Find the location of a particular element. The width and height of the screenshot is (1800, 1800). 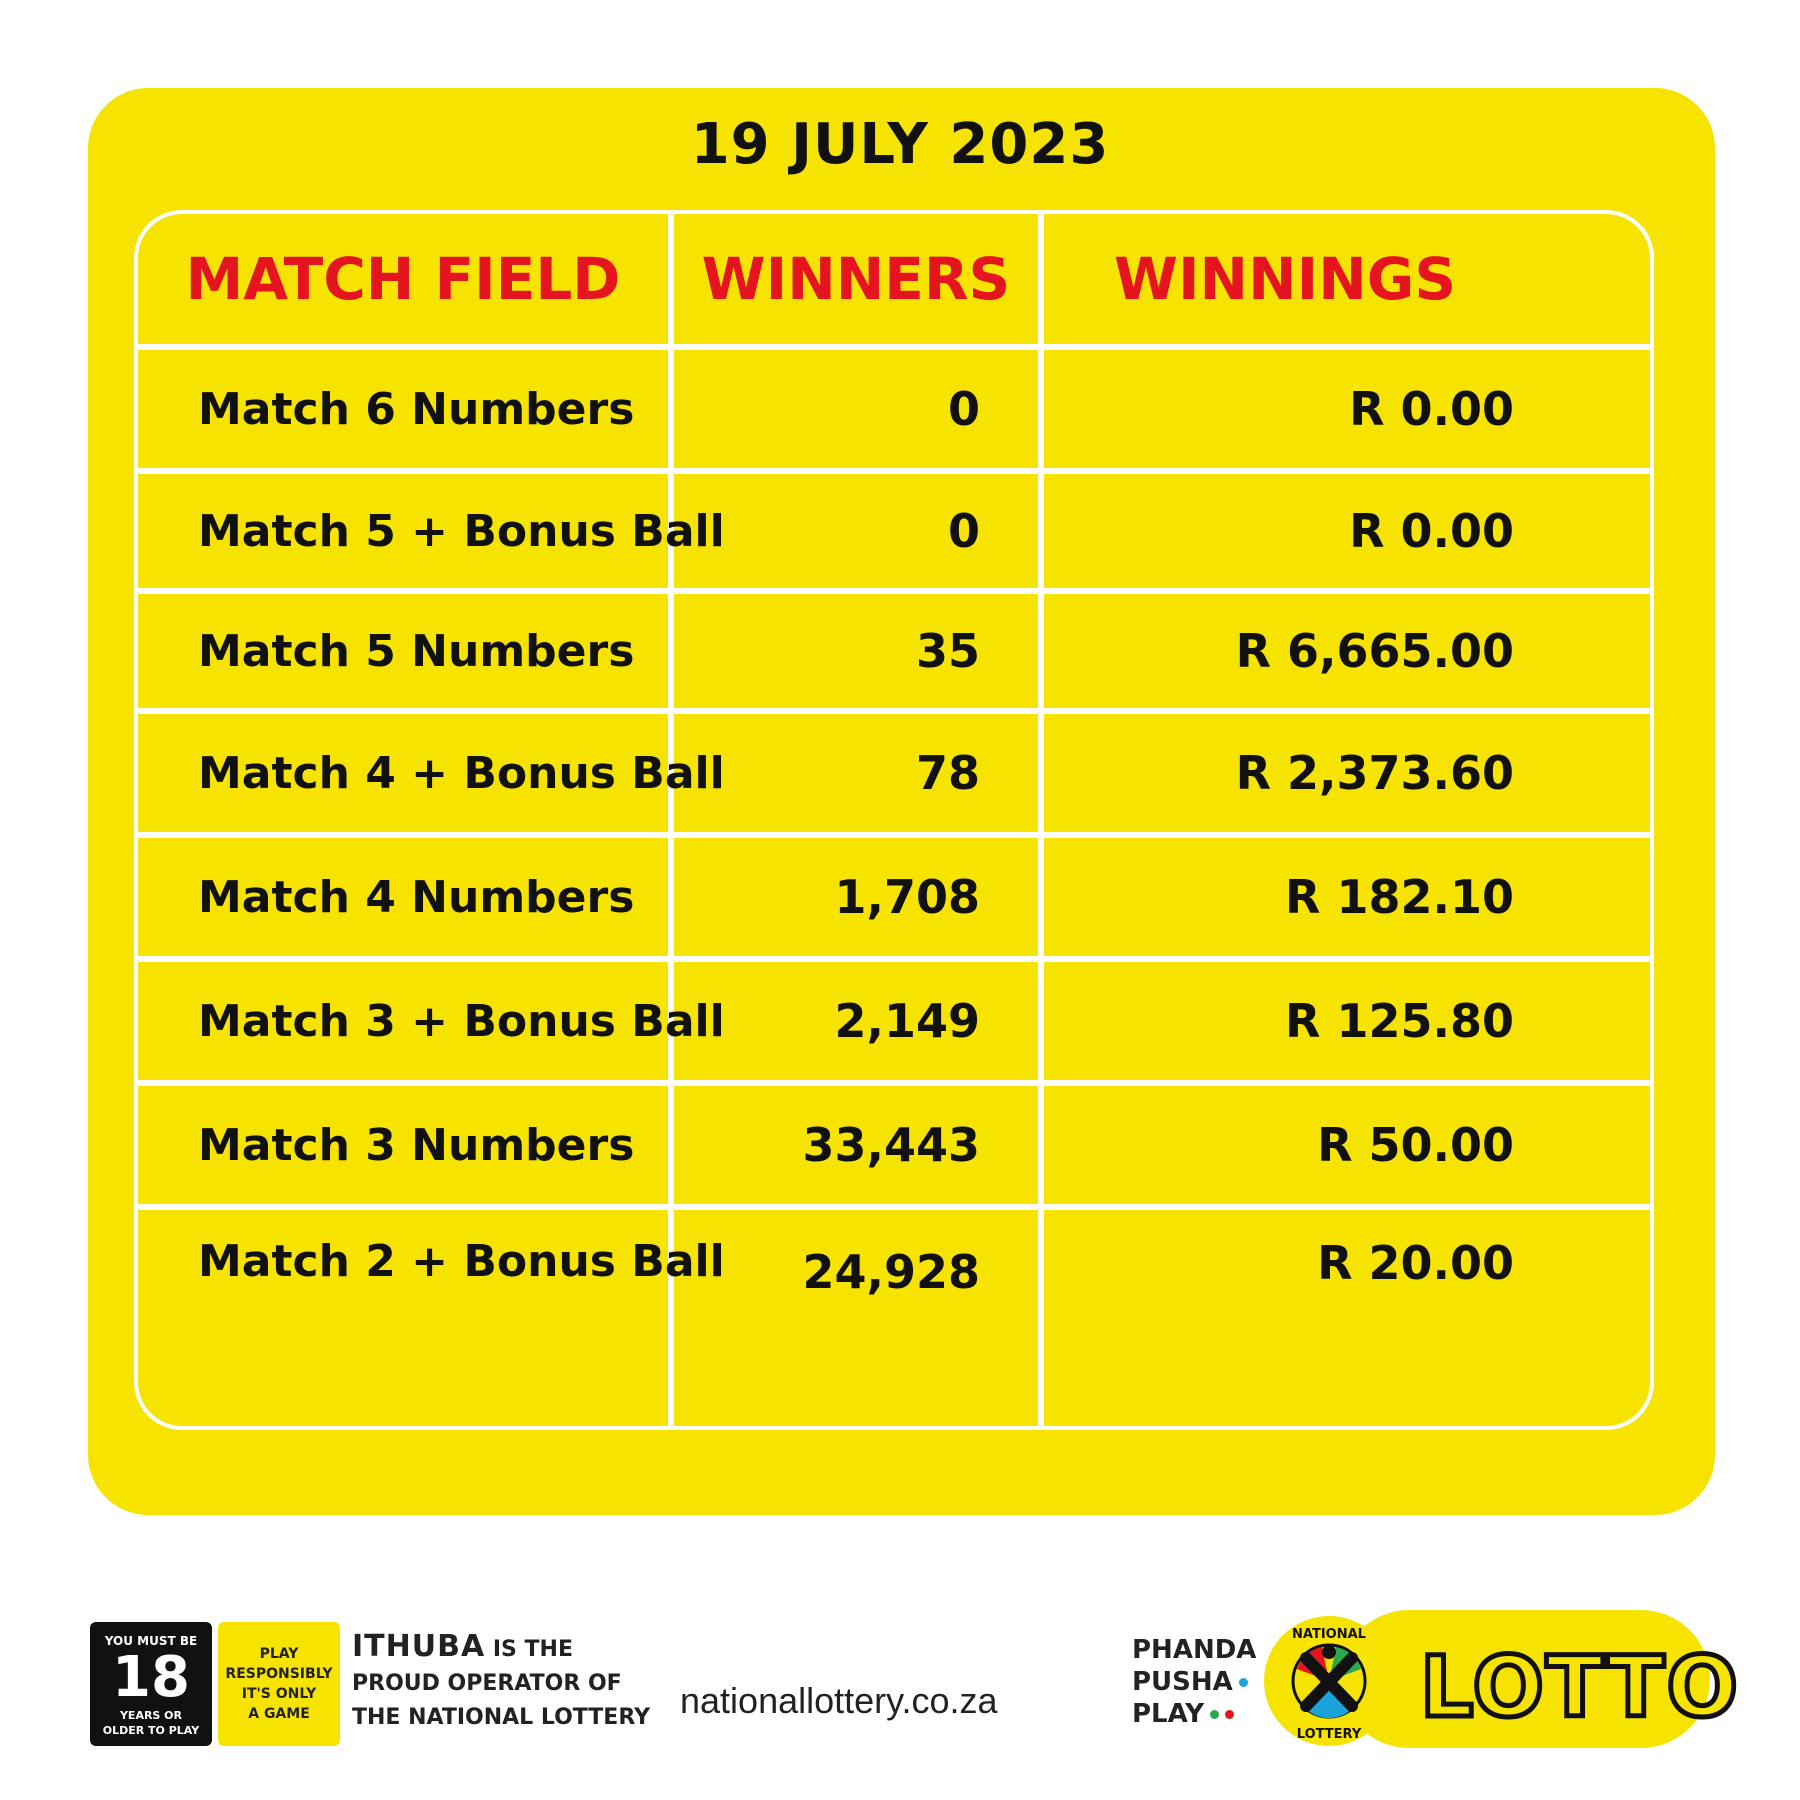

row-winnings: R 2,373.60 is located at coordinates (1374, 773).